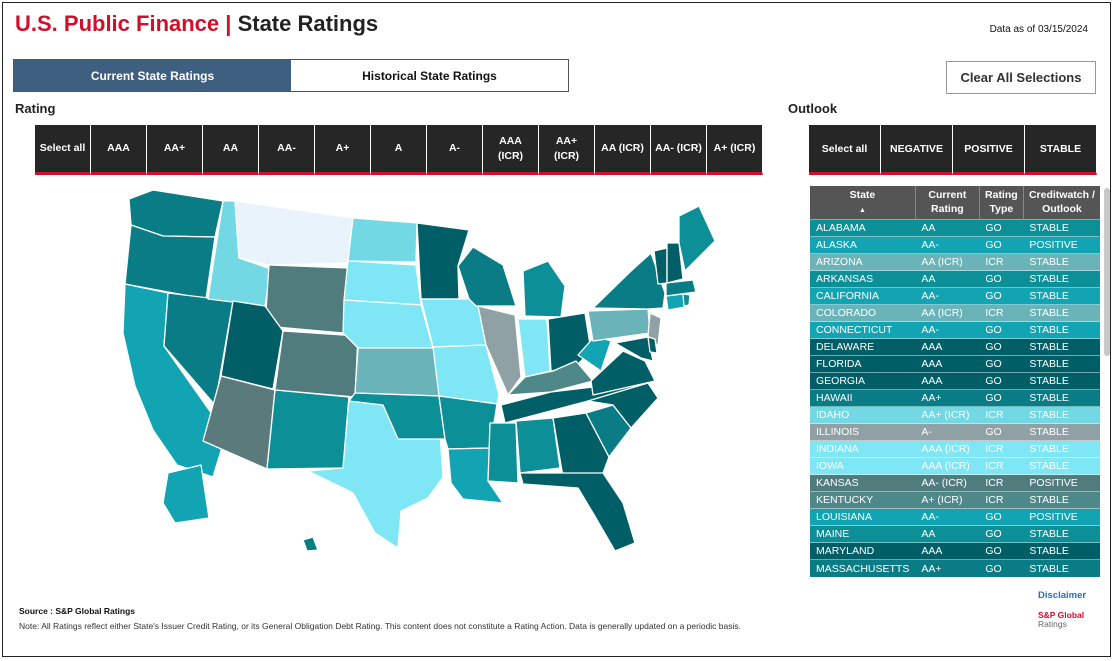 The width and height of the screenshot is (1113, 661). I want to click on tab-historical-state-ratings: Historical State Ratings, so click(429, 75).